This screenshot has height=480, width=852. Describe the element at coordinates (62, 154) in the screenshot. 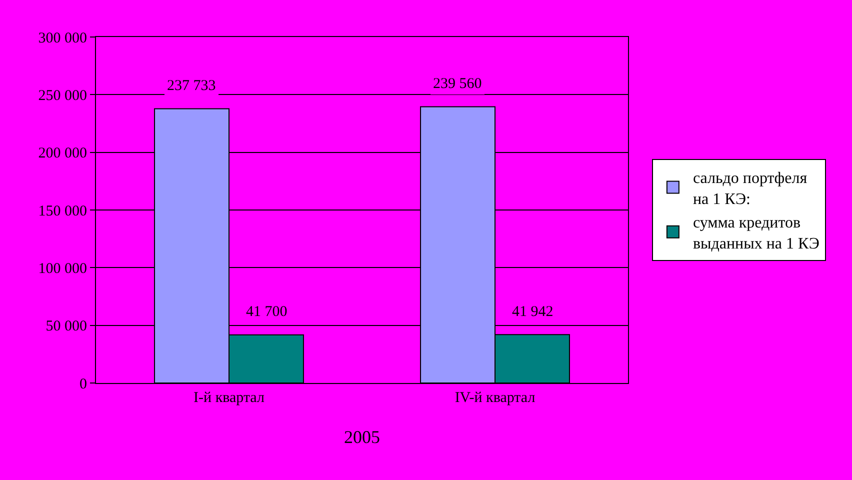

I see `y-tick-label: 200 000` at that location.